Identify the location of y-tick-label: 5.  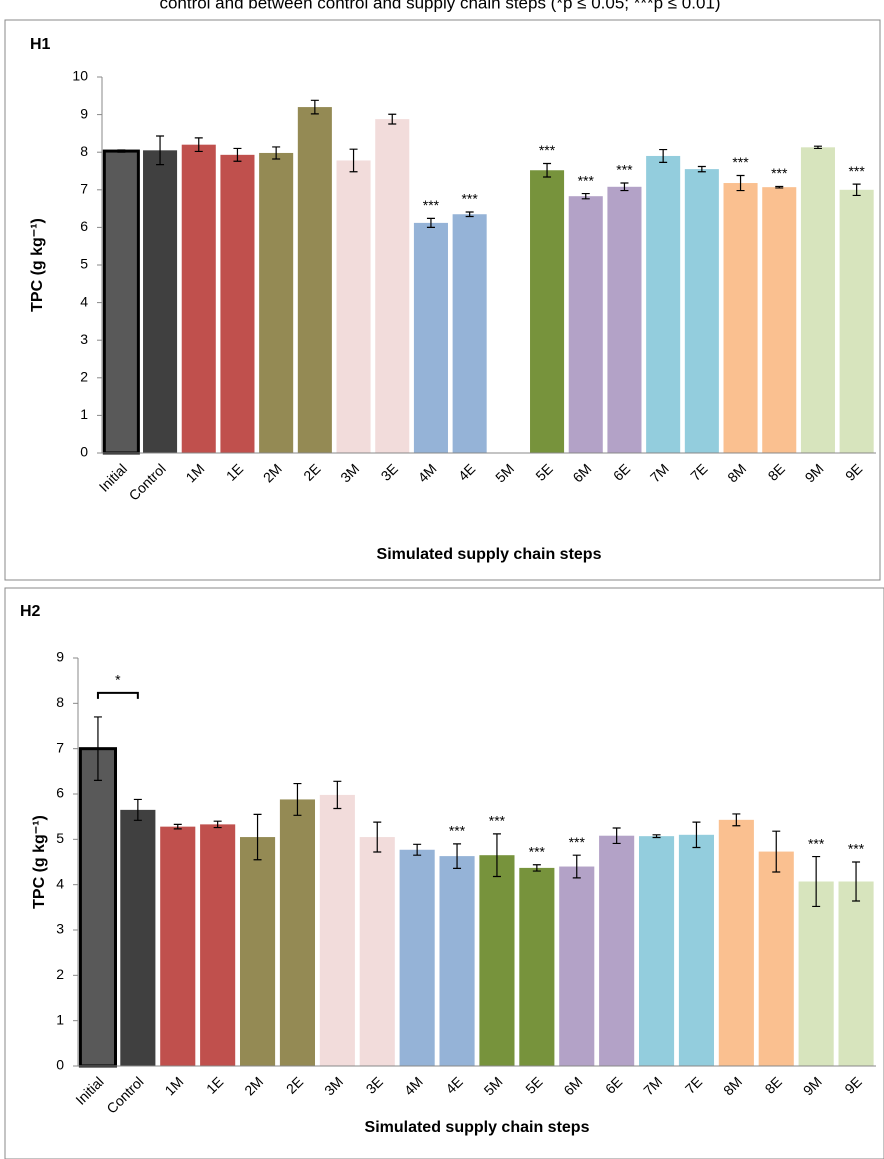
(60, 838).